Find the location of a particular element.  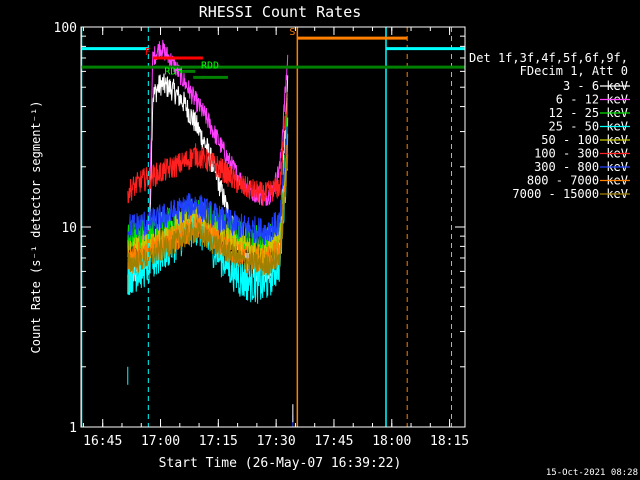

y-tick-label-2: 10 is located at coordinates (69, 228).